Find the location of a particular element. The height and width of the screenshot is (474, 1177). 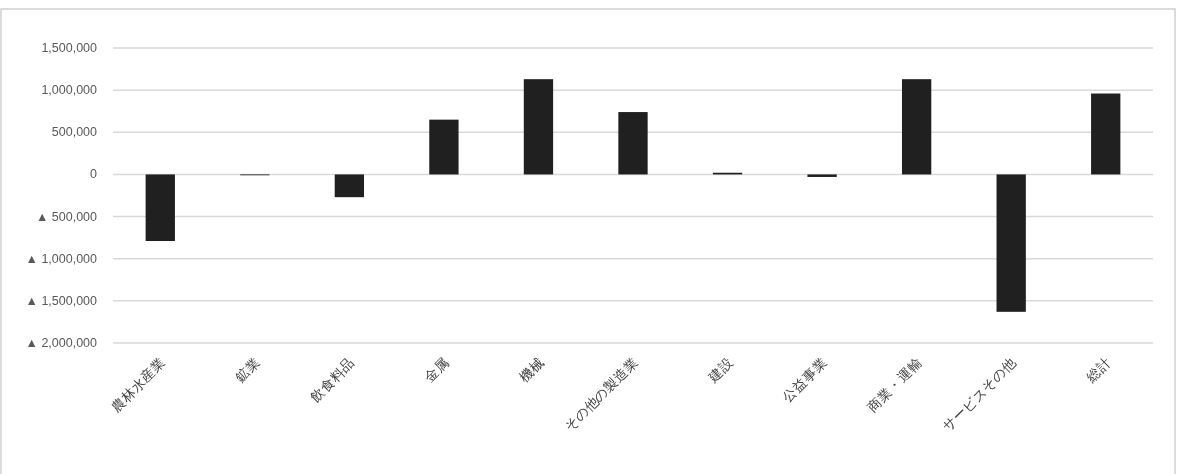

x-tick-label: 総計 is located at coordinates (1098, 370).